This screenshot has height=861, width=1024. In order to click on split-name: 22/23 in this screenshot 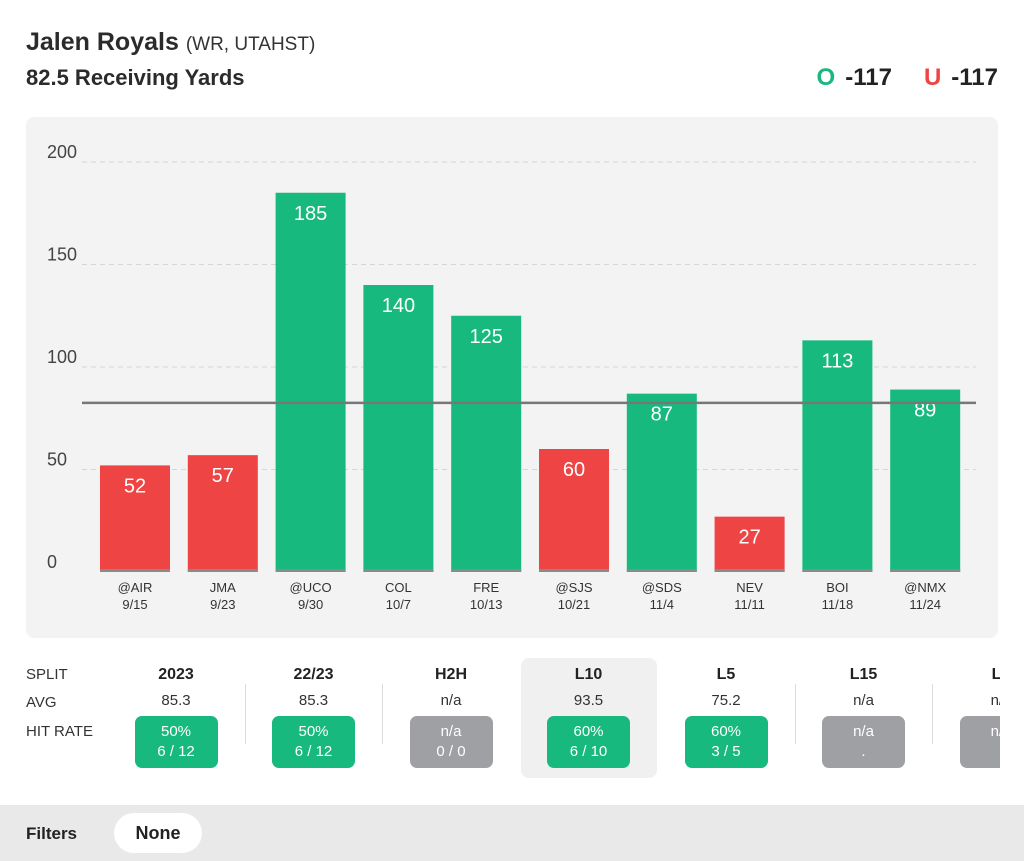, I will do `click(313, 674)`.